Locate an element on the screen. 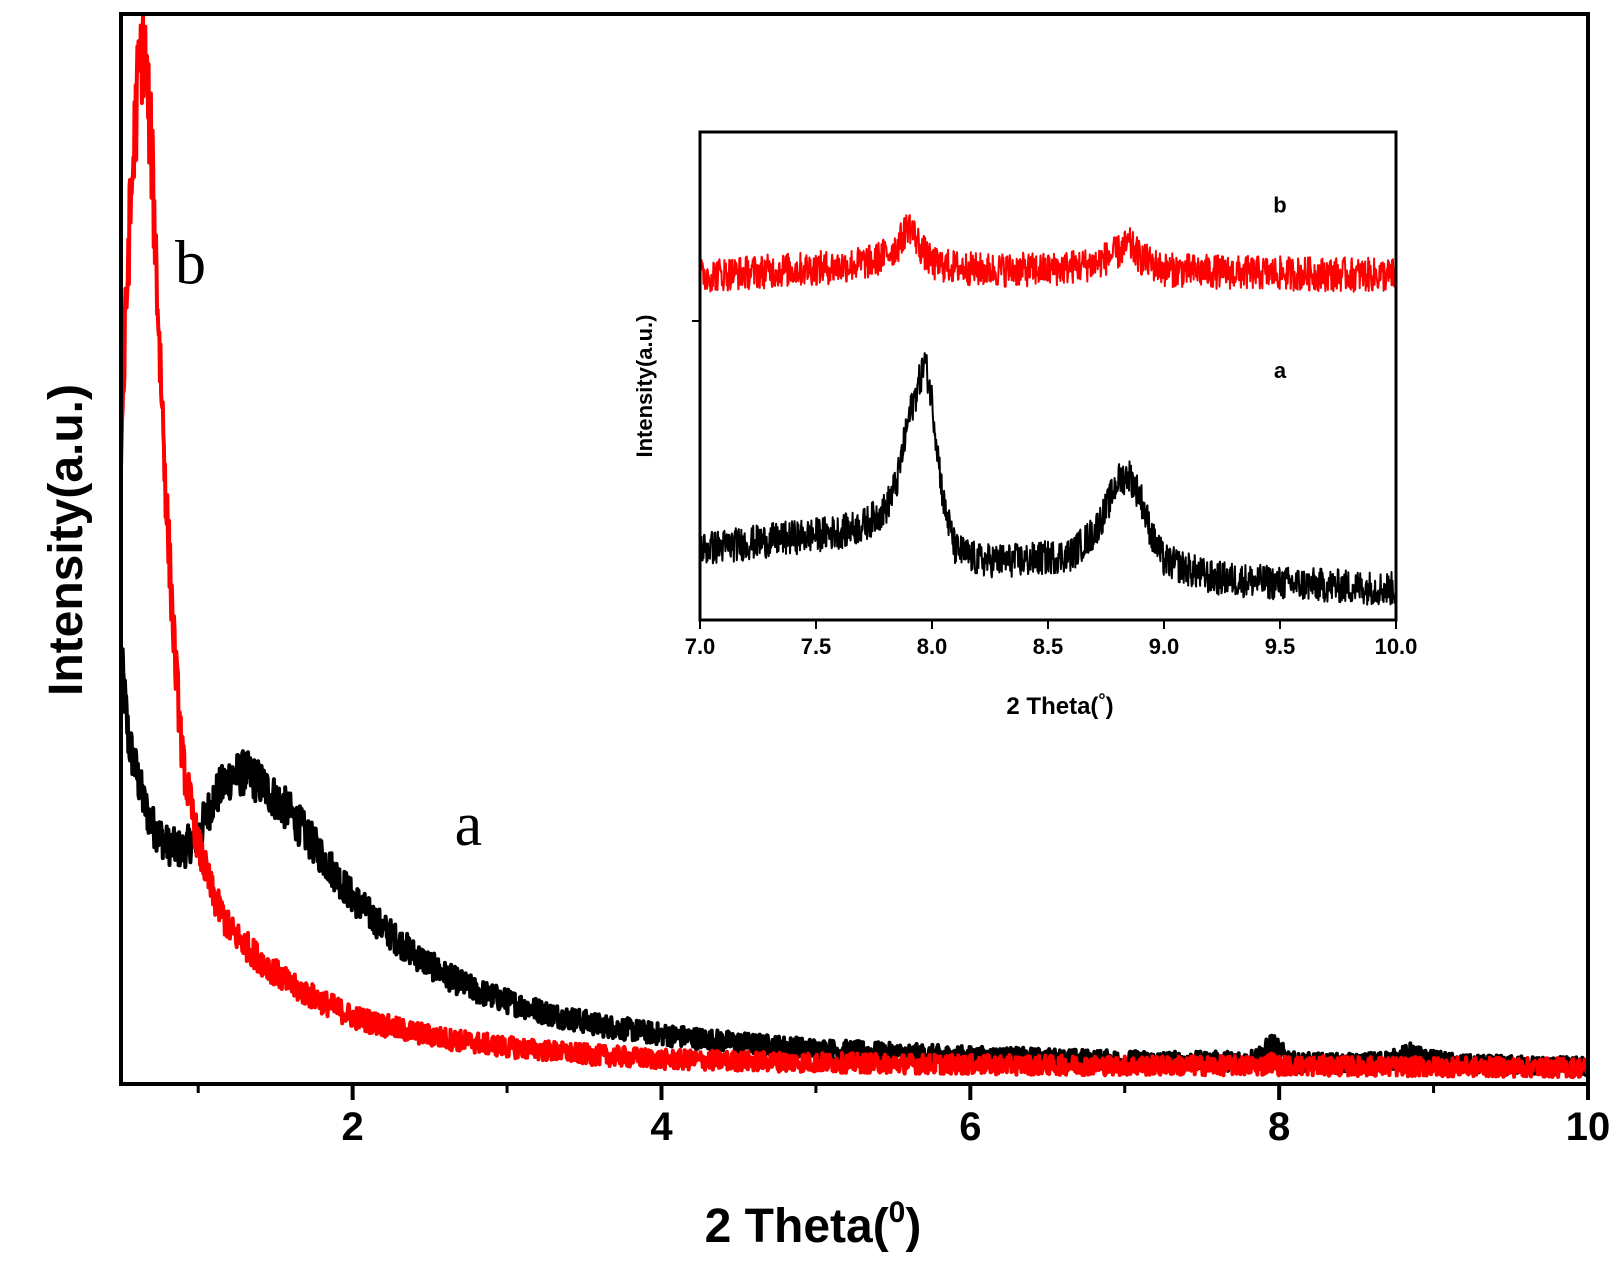  main-x-ticks: 2 4 6 8 10 is located at coordinates (903, 1116).